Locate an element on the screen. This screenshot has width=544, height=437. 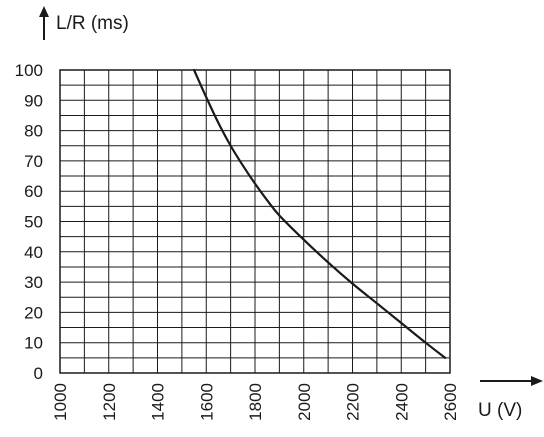
y-tick-label: 10 is located at coordinates (33, 343).